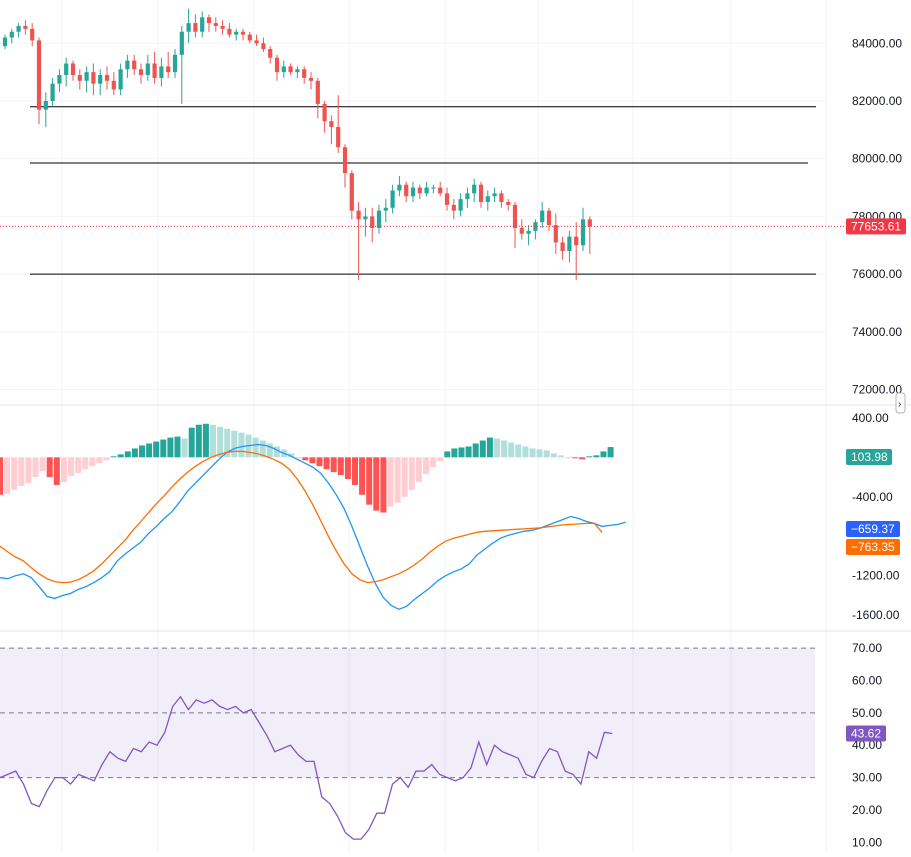 The height and width of the screenshot is (857, 911). I want to click on price-tick-label: 74000.00, so click(877, 332).